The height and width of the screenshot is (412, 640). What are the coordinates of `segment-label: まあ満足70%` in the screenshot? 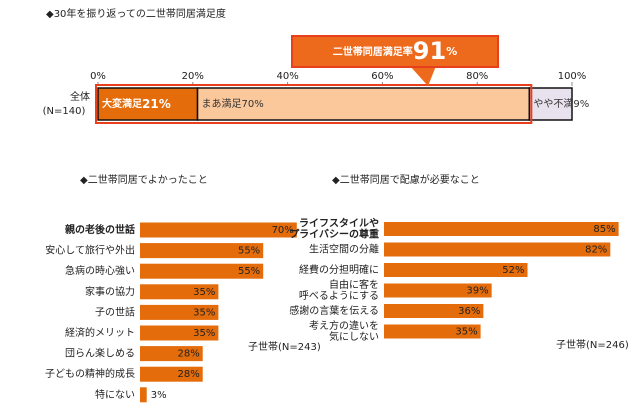 It's located at (233, 104).